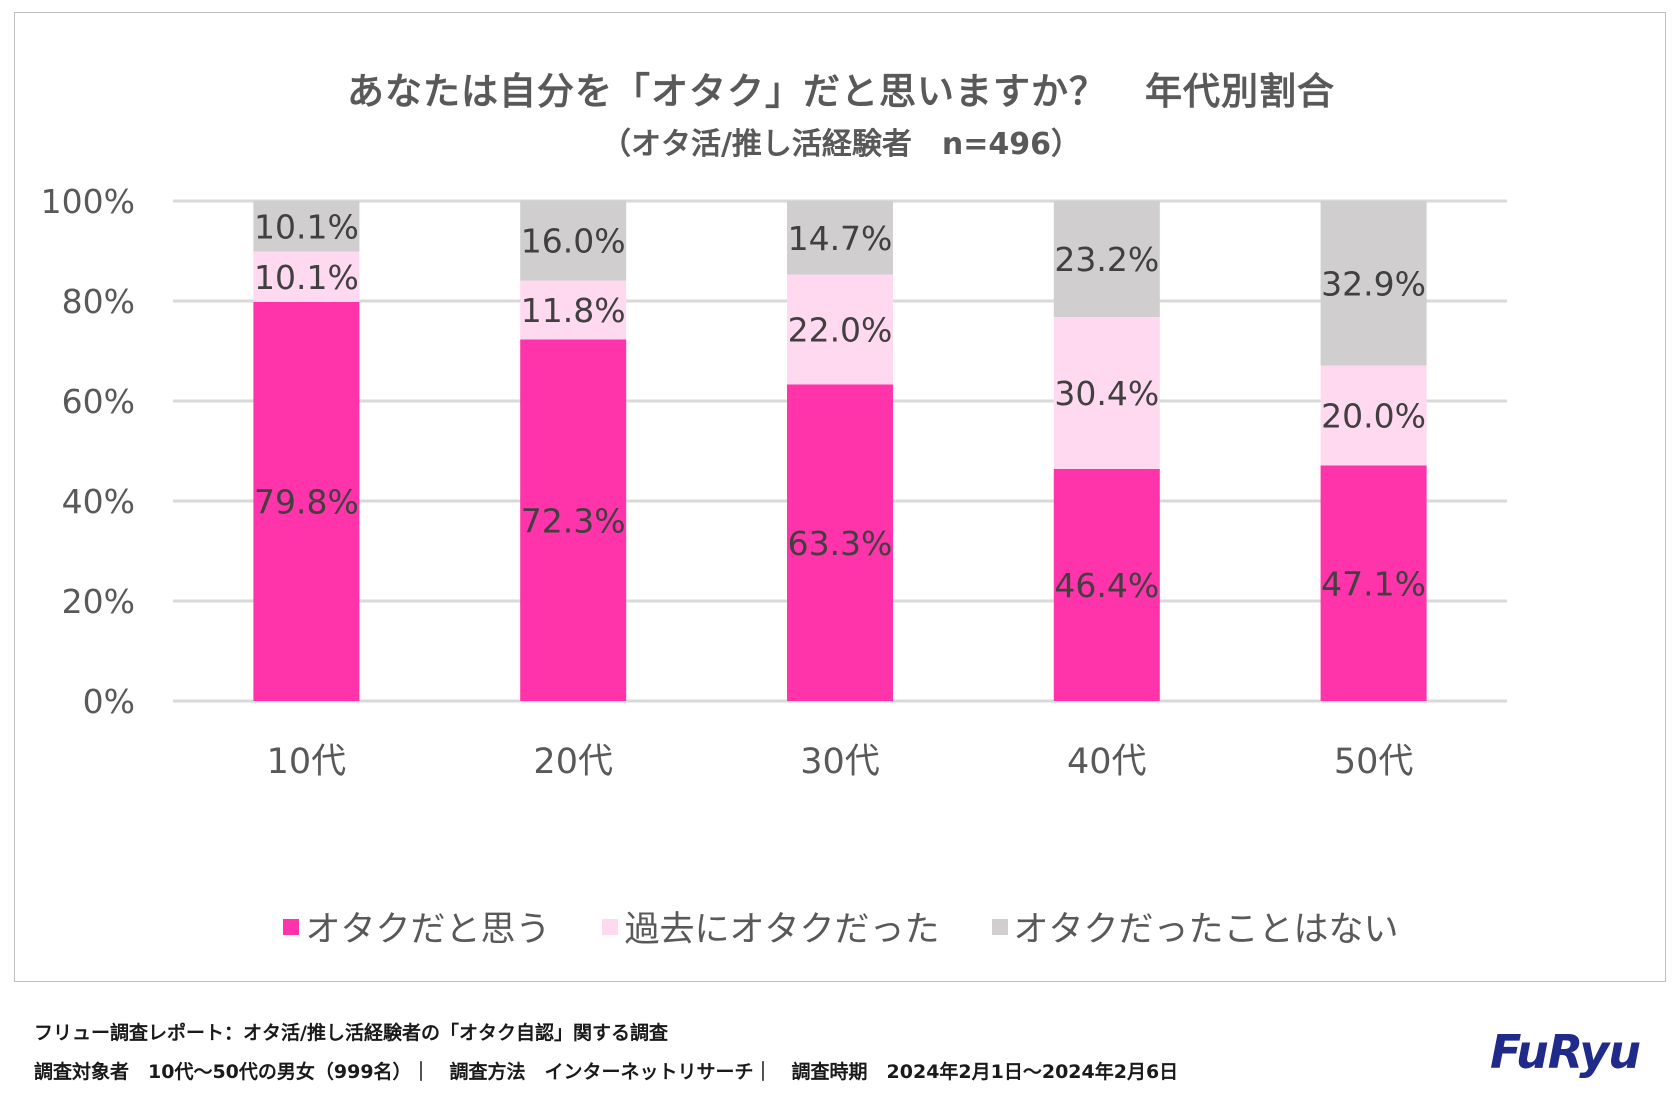  I want to click on chart-legend: オタクだと思う 過去にオタクだった オタクだったことはない, so click(841, 926).